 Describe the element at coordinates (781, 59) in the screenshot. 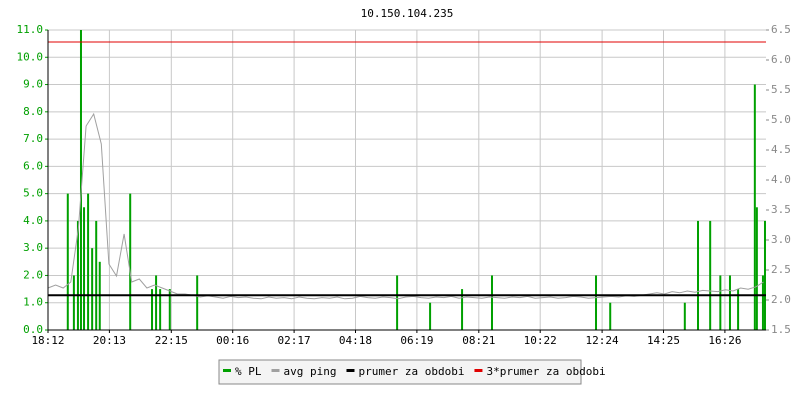

I see `y2-tick-label: 6.0` at that location.